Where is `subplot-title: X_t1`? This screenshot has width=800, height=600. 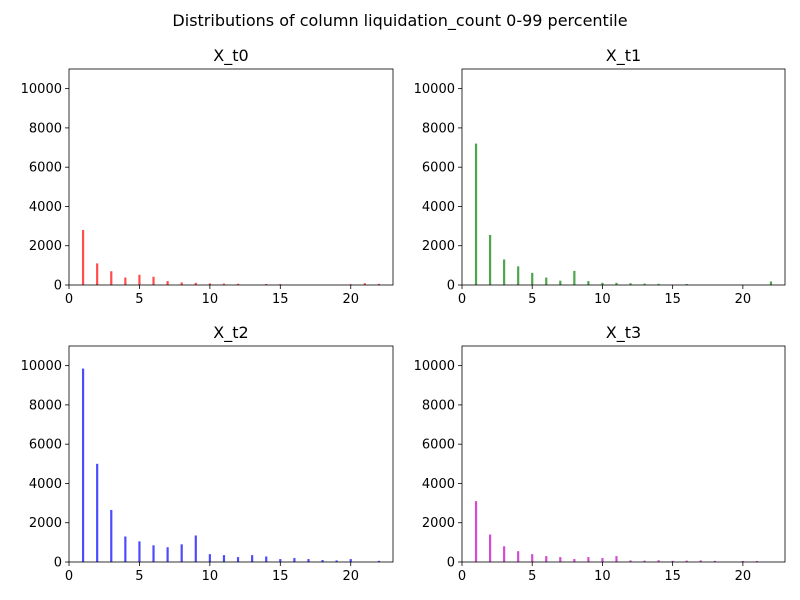
subplot-title: X_t1 is located at coordinates (623, 56).